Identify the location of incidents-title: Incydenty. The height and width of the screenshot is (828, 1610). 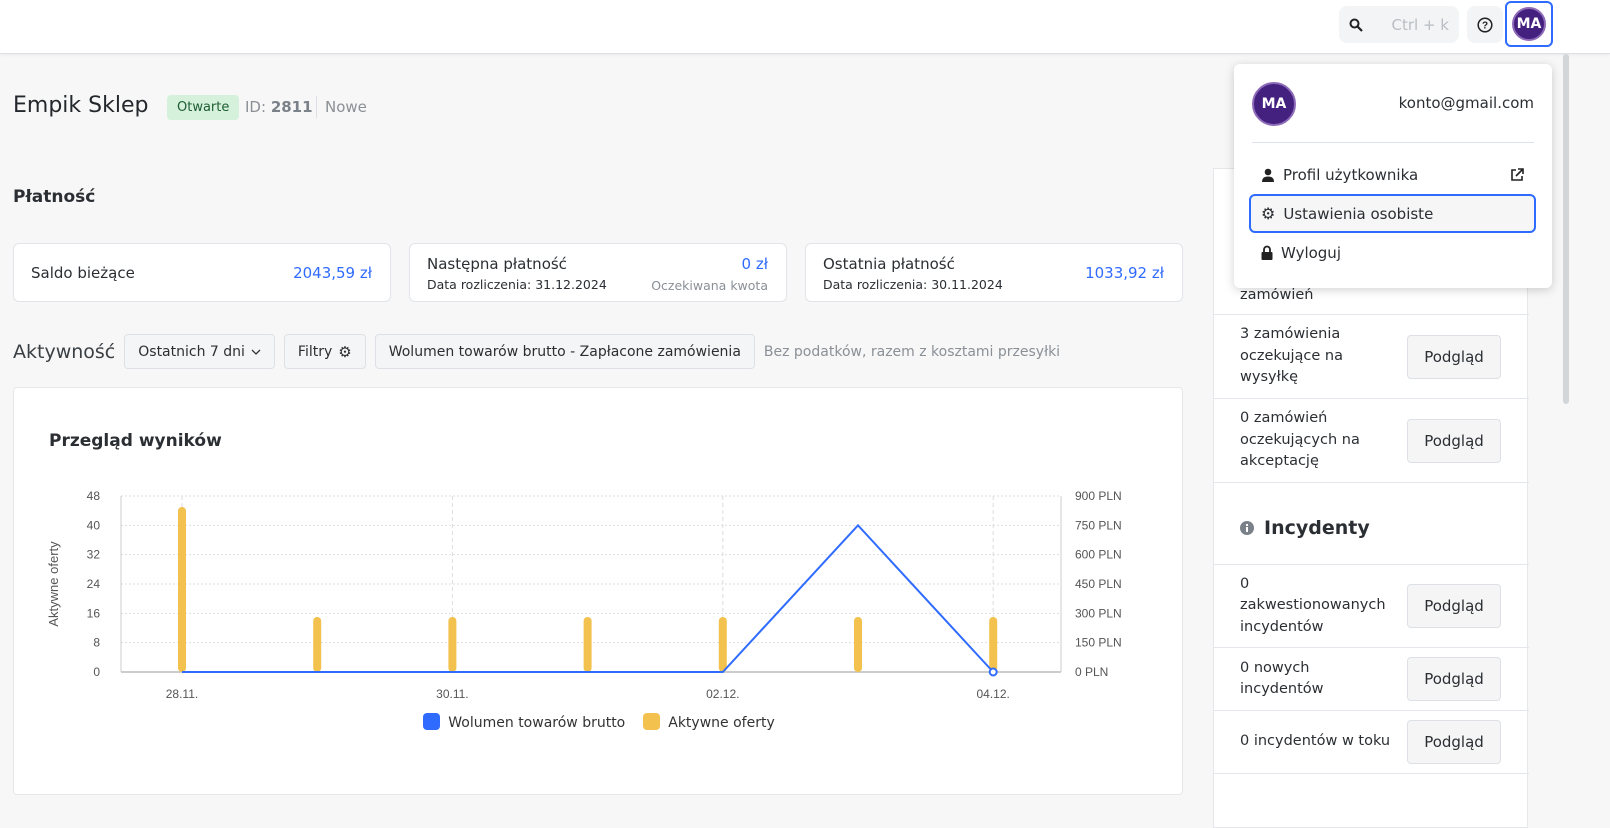
(1317, 528).